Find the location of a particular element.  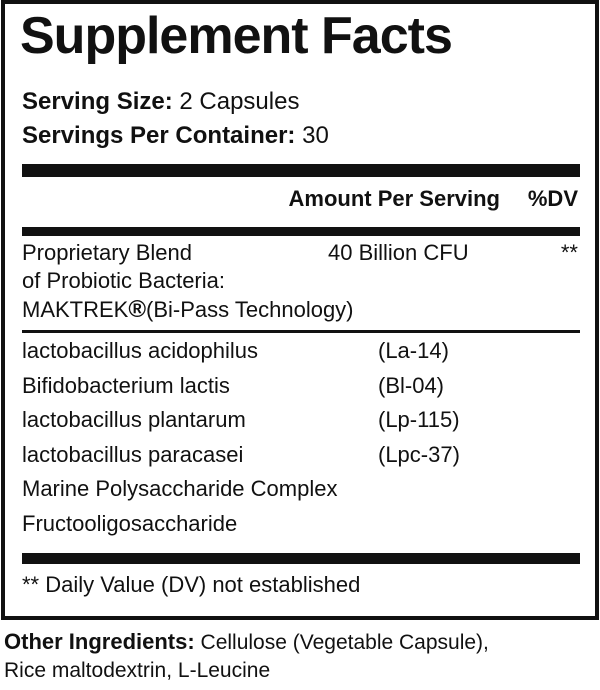

footnote: ** Daily Value (DV) not established is located at coordinates (191, 584).